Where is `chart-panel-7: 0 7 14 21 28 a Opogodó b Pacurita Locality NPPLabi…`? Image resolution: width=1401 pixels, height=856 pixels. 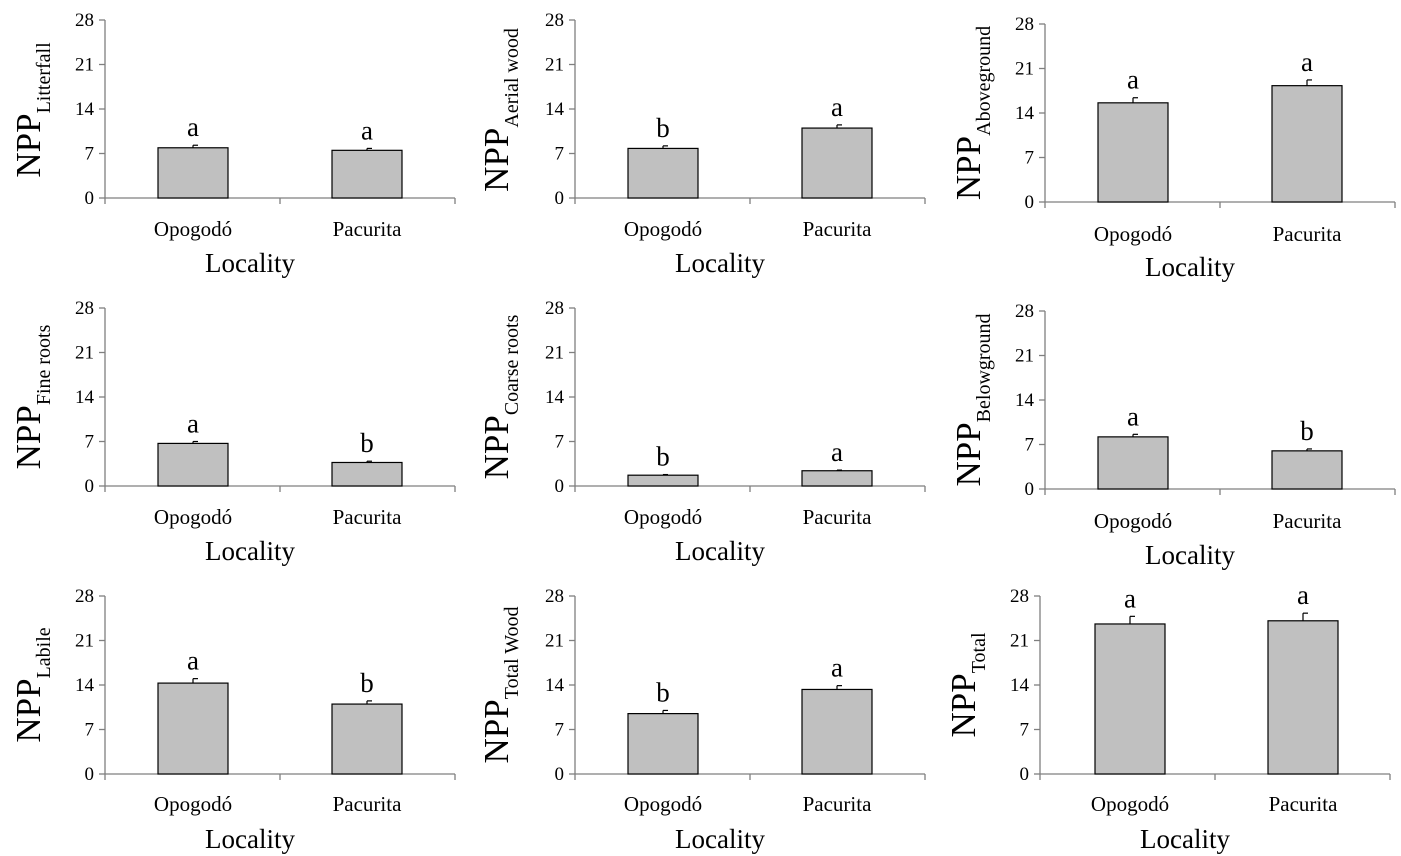 chart-panel-7: 0 7 14 21 28 a Opogodó b Pacurita Locality NPPLabi… is located at coordinates (232, 720).